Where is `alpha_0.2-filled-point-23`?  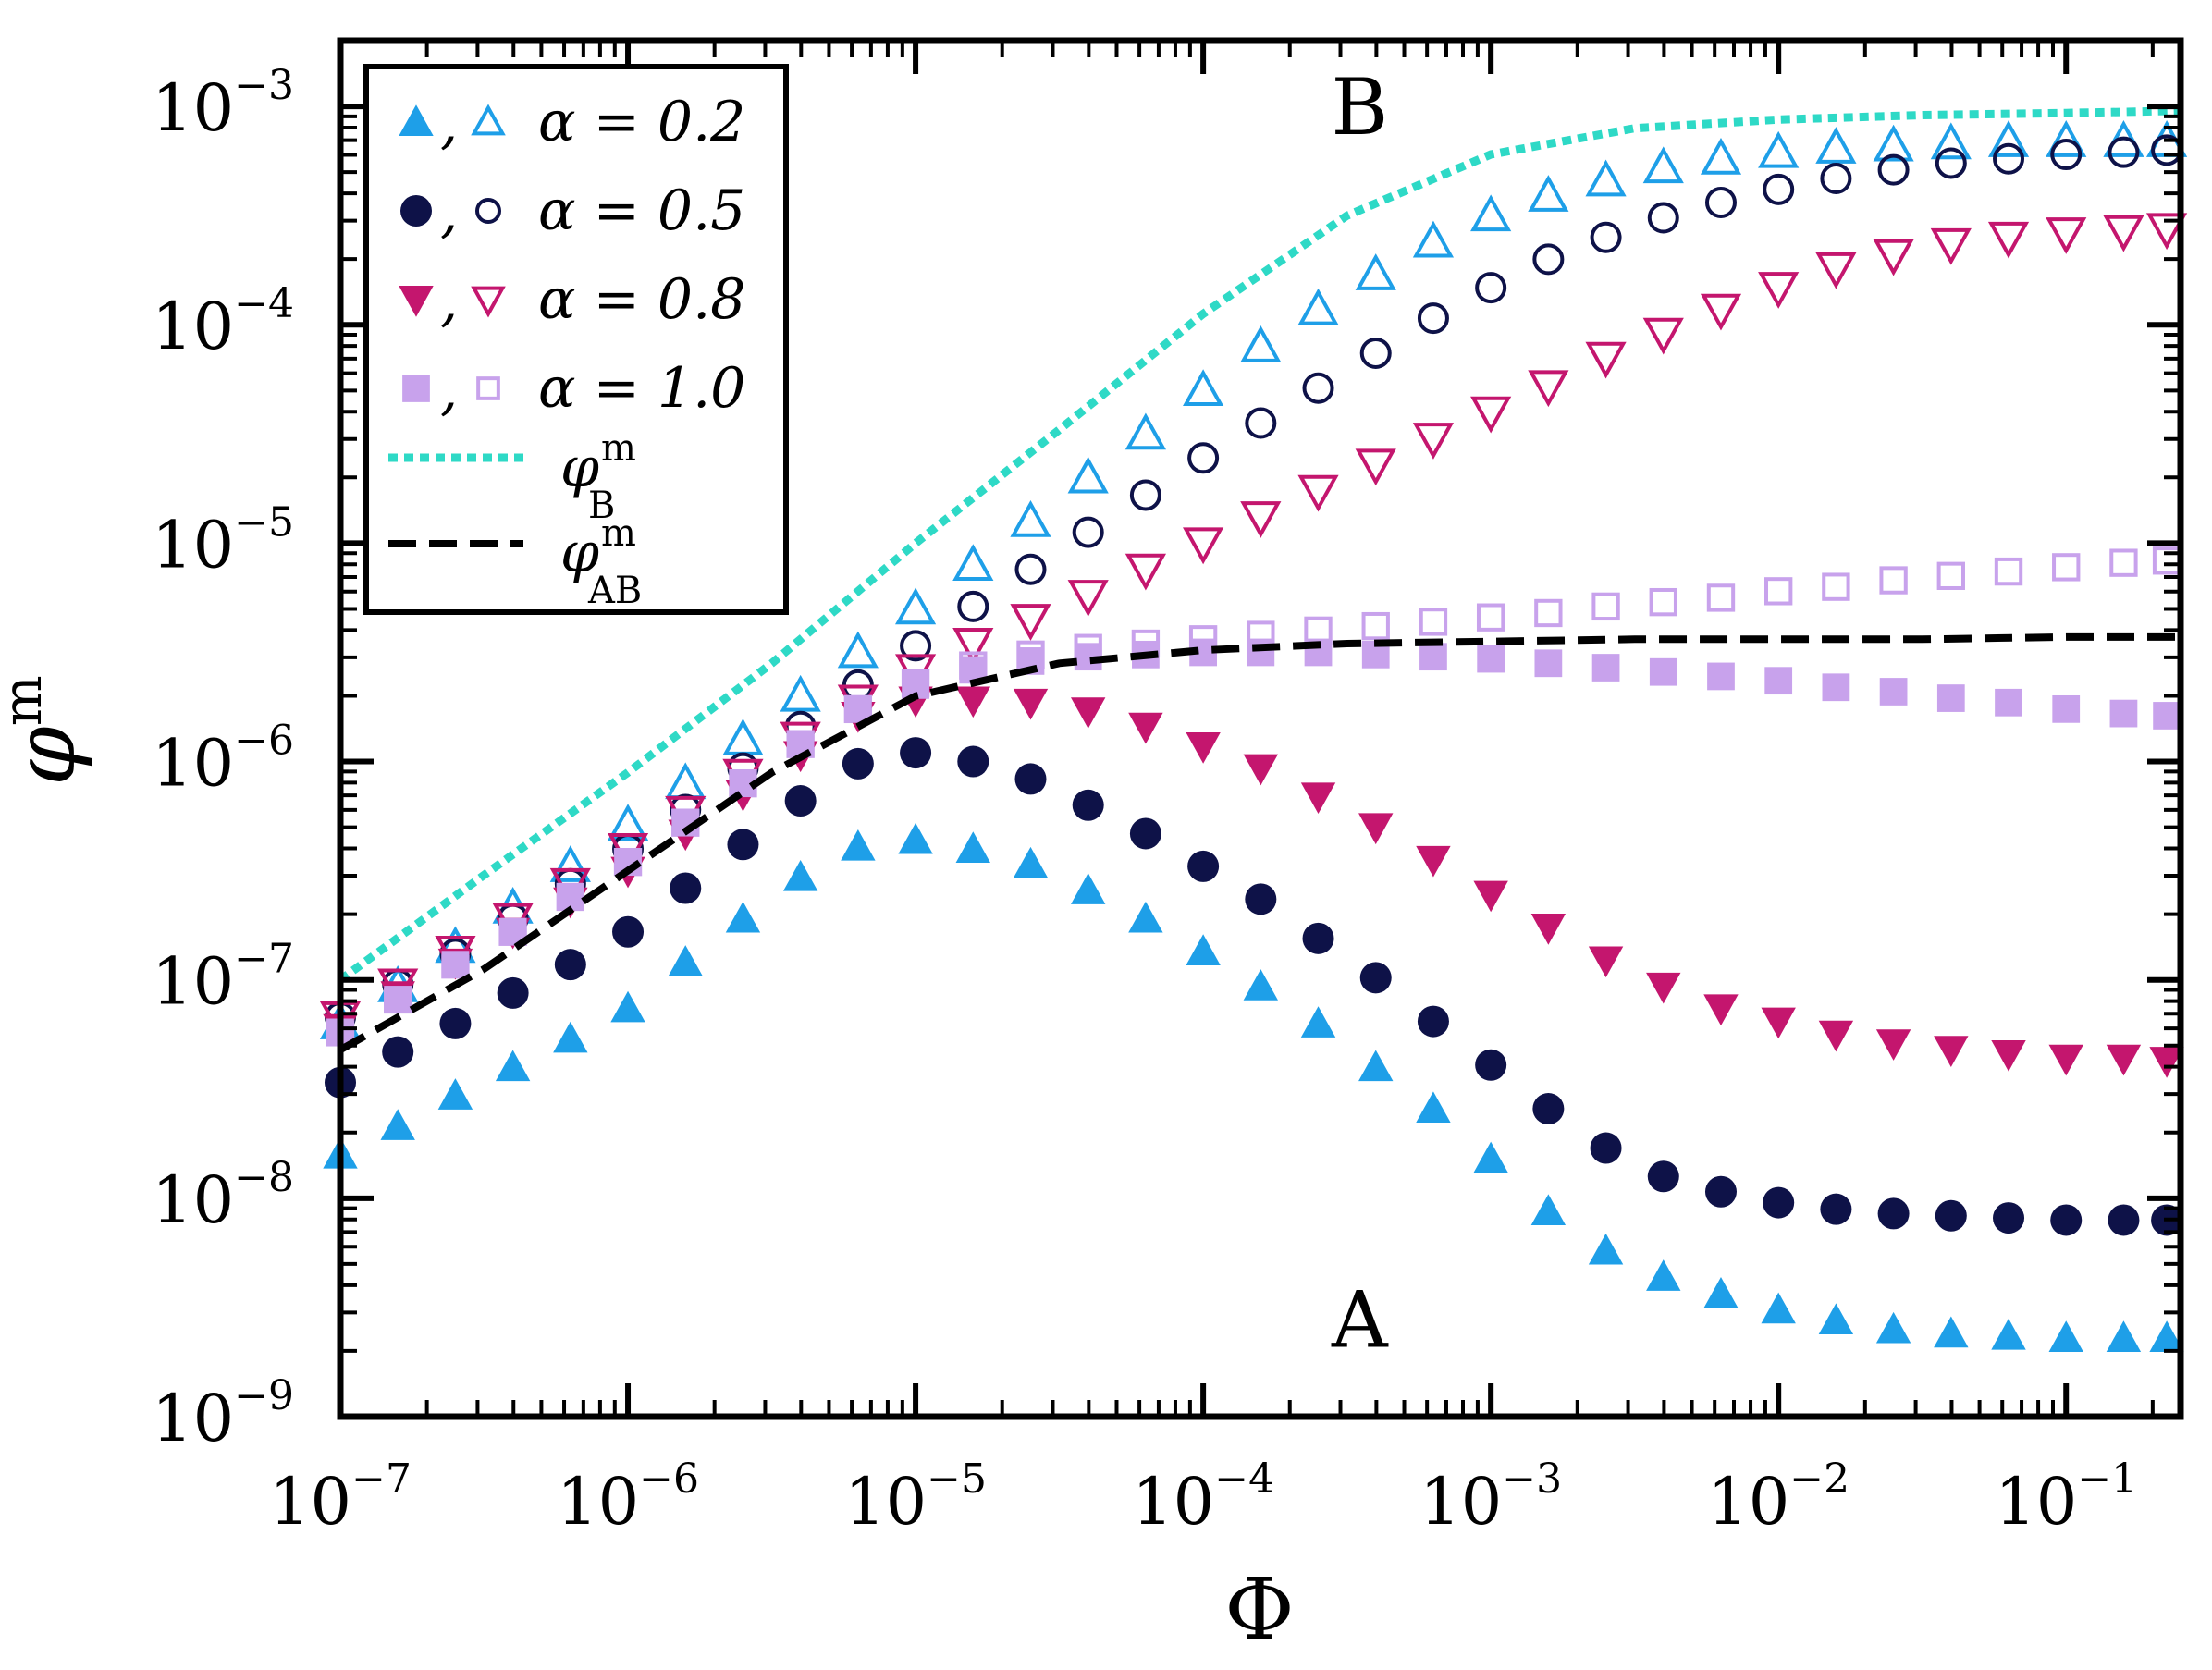 alpha_0.2-filled-point-23 is located at coordinates (1664, 1275).